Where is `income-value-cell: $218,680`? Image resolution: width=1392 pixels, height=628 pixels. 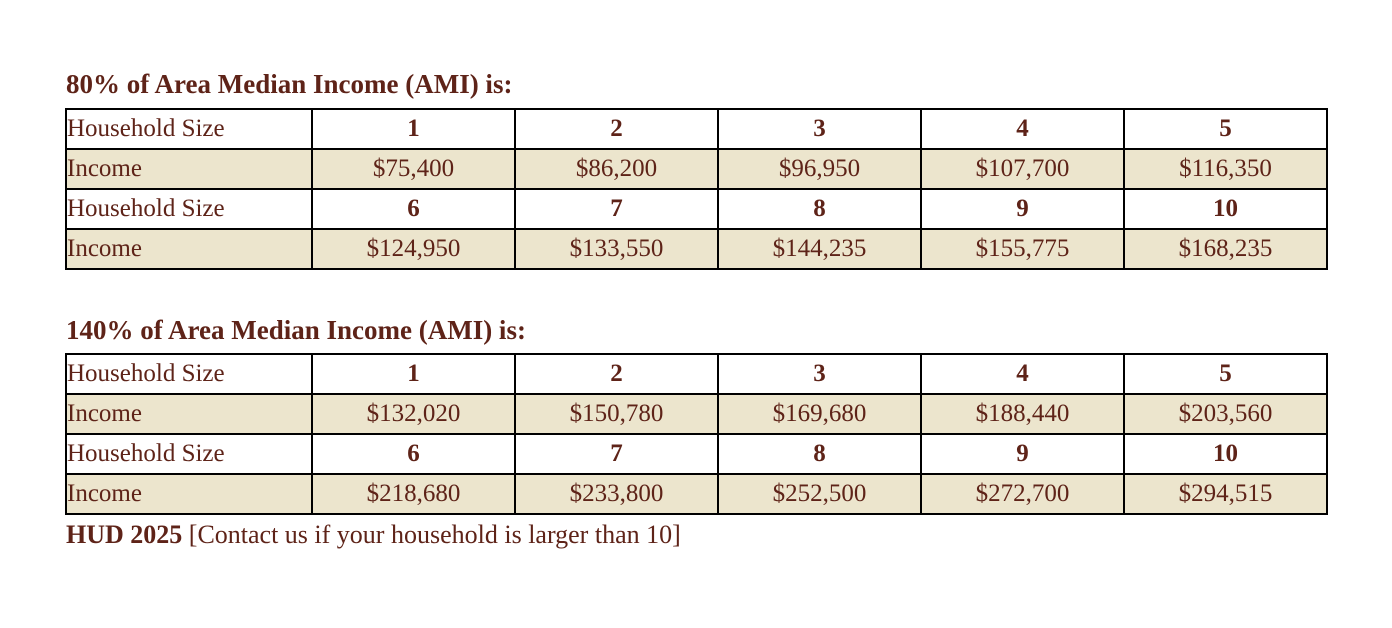 income-value-cell: $218,680 is located at coordinates (413, 494).